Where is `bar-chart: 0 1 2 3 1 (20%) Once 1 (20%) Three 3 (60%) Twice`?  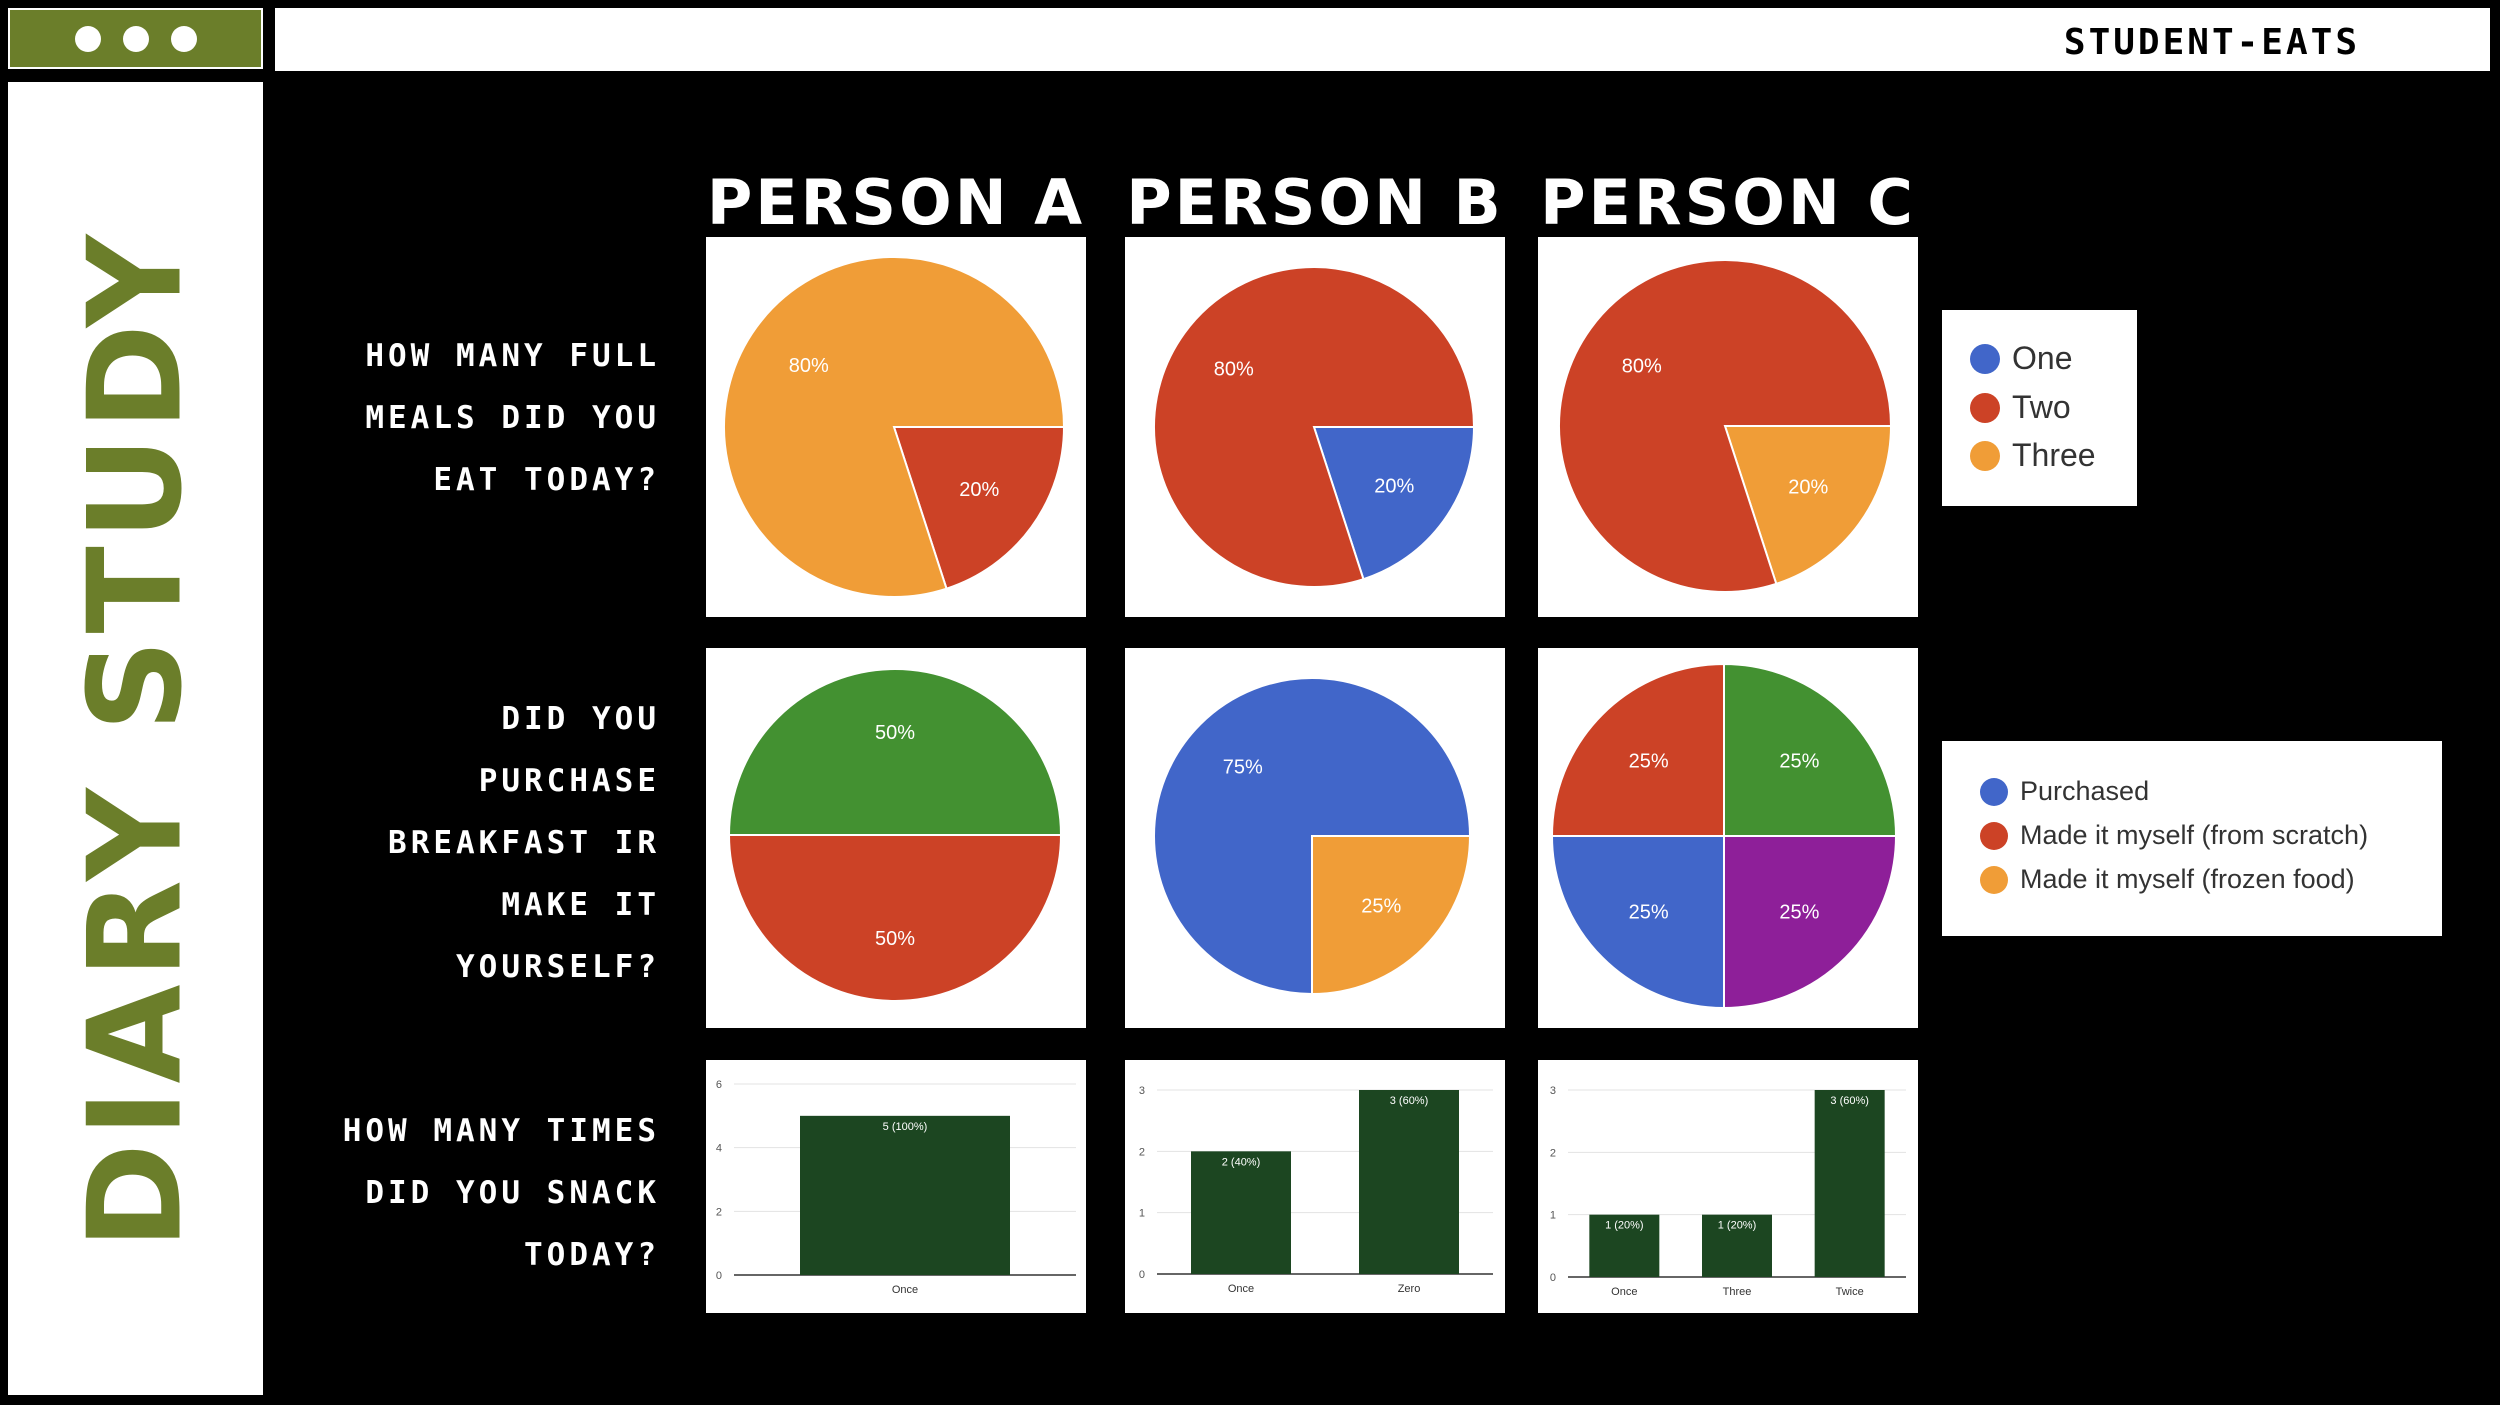
bar-chart: 0 1 2 3 1 (20%) Once 1 (20%) Three 3 (60%) Twice is located at coordinates (1728, 1191).